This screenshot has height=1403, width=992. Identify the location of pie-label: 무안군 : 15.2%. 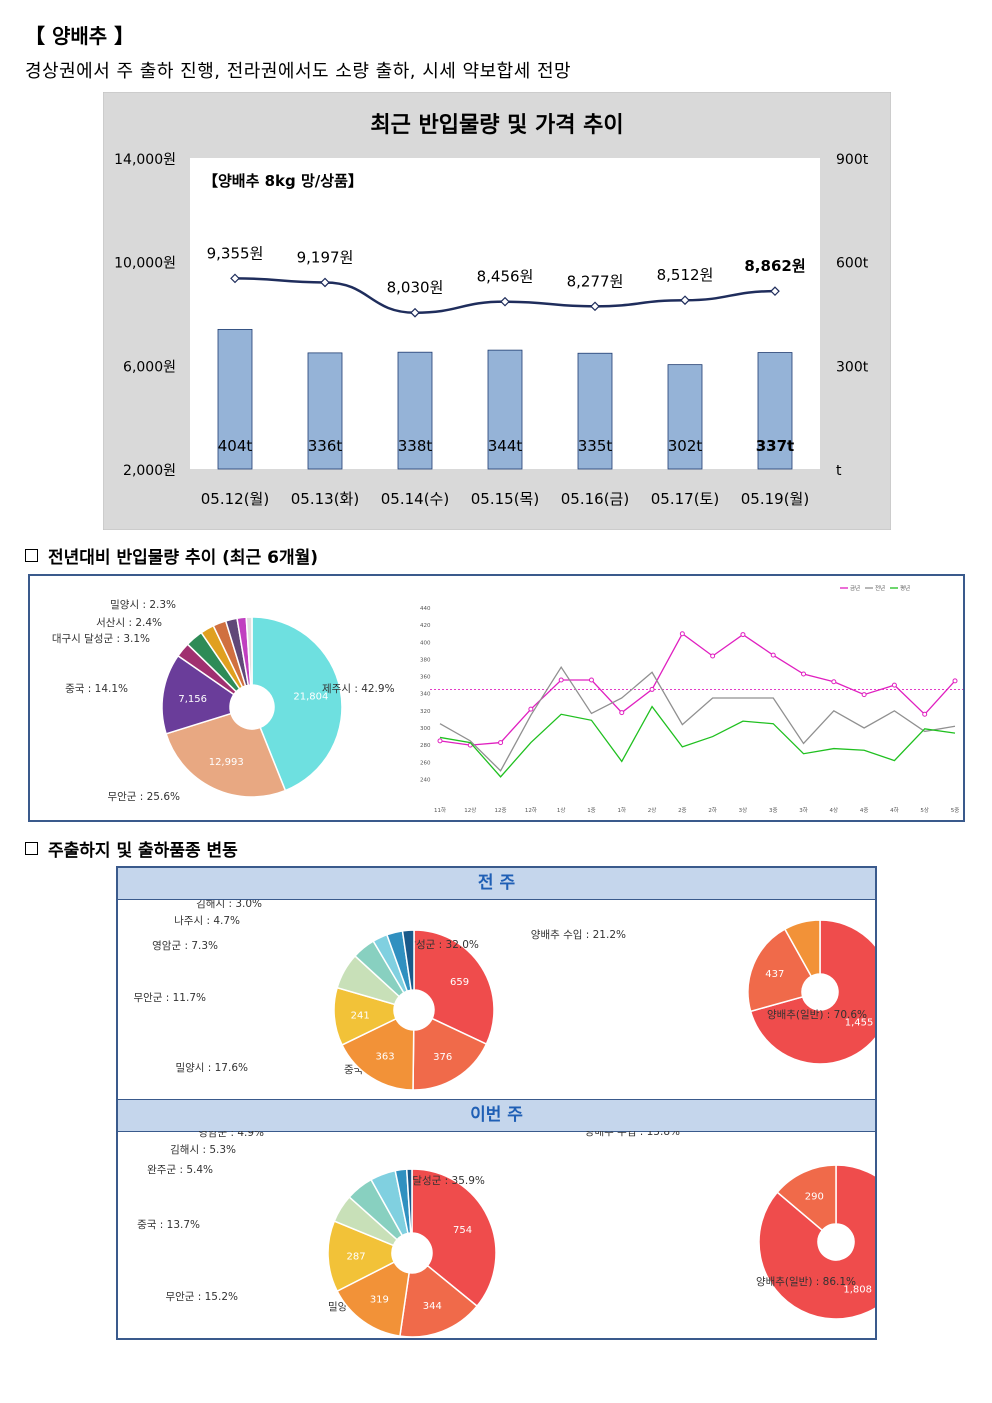
(201, 1297).